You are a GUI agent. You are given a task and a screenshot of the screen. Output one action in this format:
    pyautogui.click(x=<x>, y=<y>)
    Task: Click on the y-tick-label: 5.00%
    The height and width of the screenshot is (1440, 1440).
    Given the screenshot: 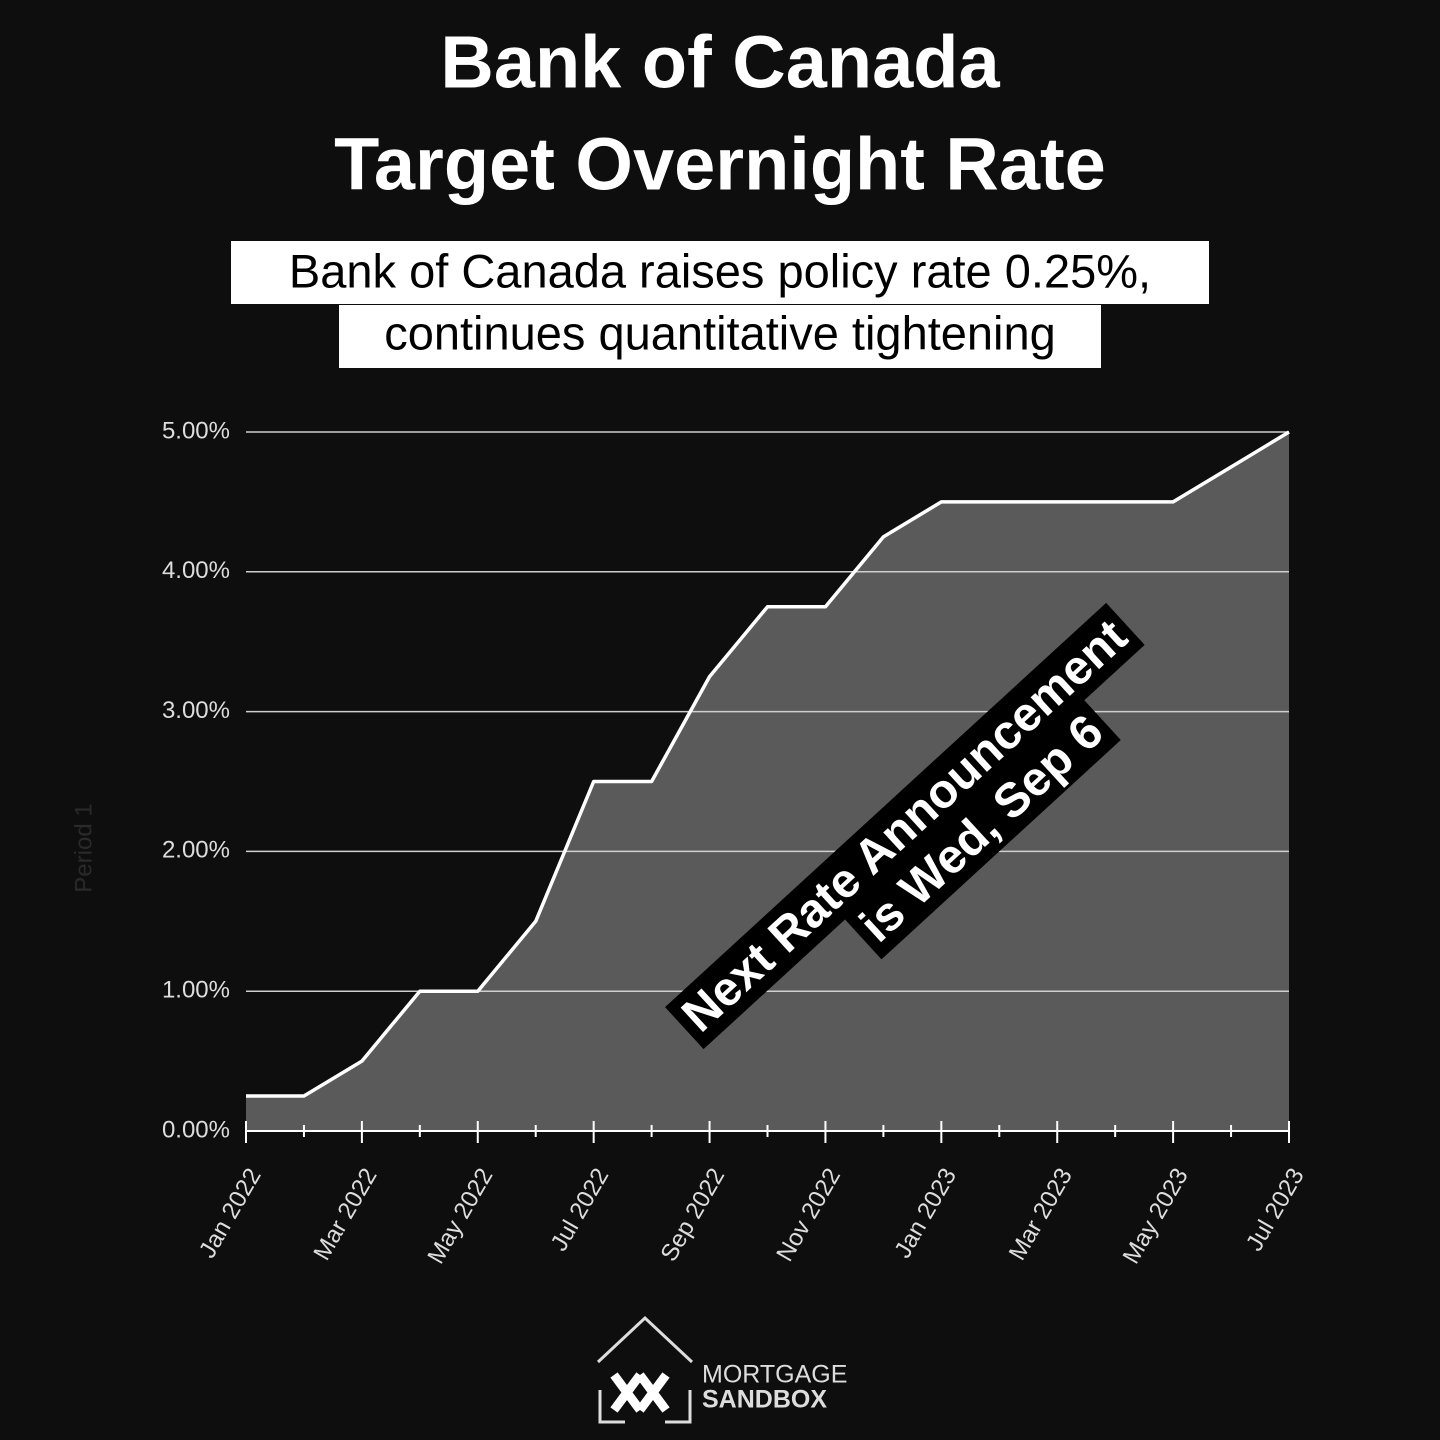 What is the action you would take?
    pyautogui.click(x=196, y=430)
    